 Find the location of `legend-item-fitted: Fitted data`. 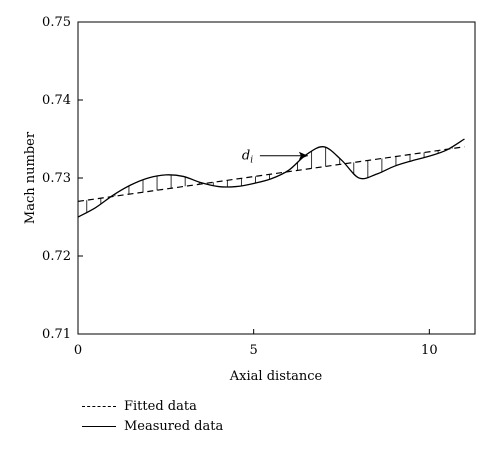

legend-item-fitted: Fitted data is located at coordinates (152, 406).